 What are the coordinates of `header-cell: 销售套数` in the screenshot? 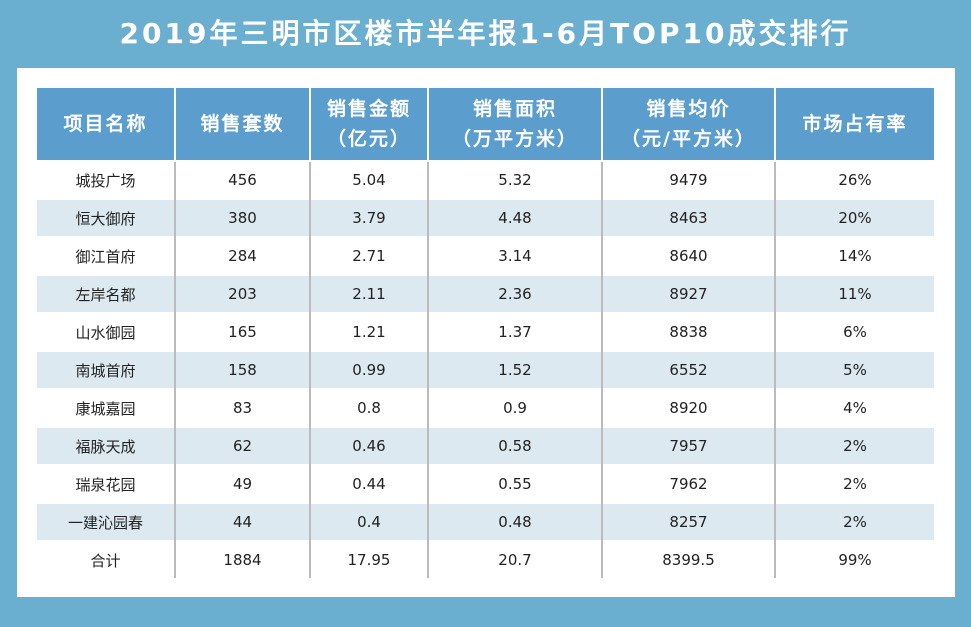 It's located at (242, 124).